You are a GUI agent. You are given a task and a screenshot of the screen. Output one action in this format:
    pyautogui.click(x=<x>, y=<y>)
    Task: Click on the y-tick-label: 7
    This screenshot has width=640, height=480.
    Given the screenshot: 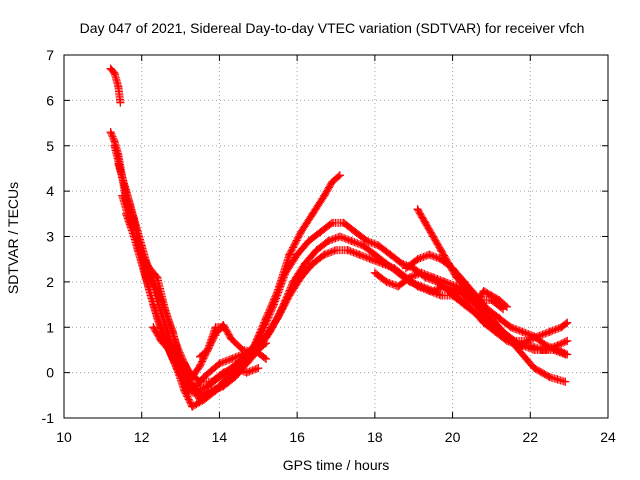 What is the action you would take?
    pyautogui.click(x=50, y=55)
    